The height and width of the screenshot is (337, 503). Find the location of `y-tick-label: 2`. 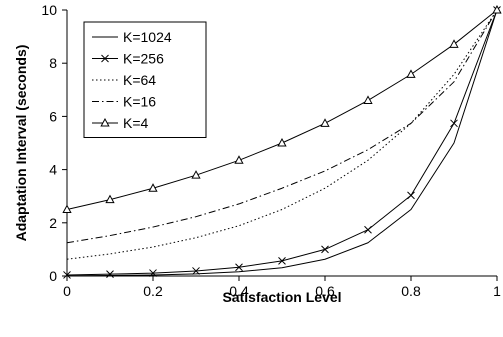

y-tick-label: 2 is located at coordinates (53, 223).